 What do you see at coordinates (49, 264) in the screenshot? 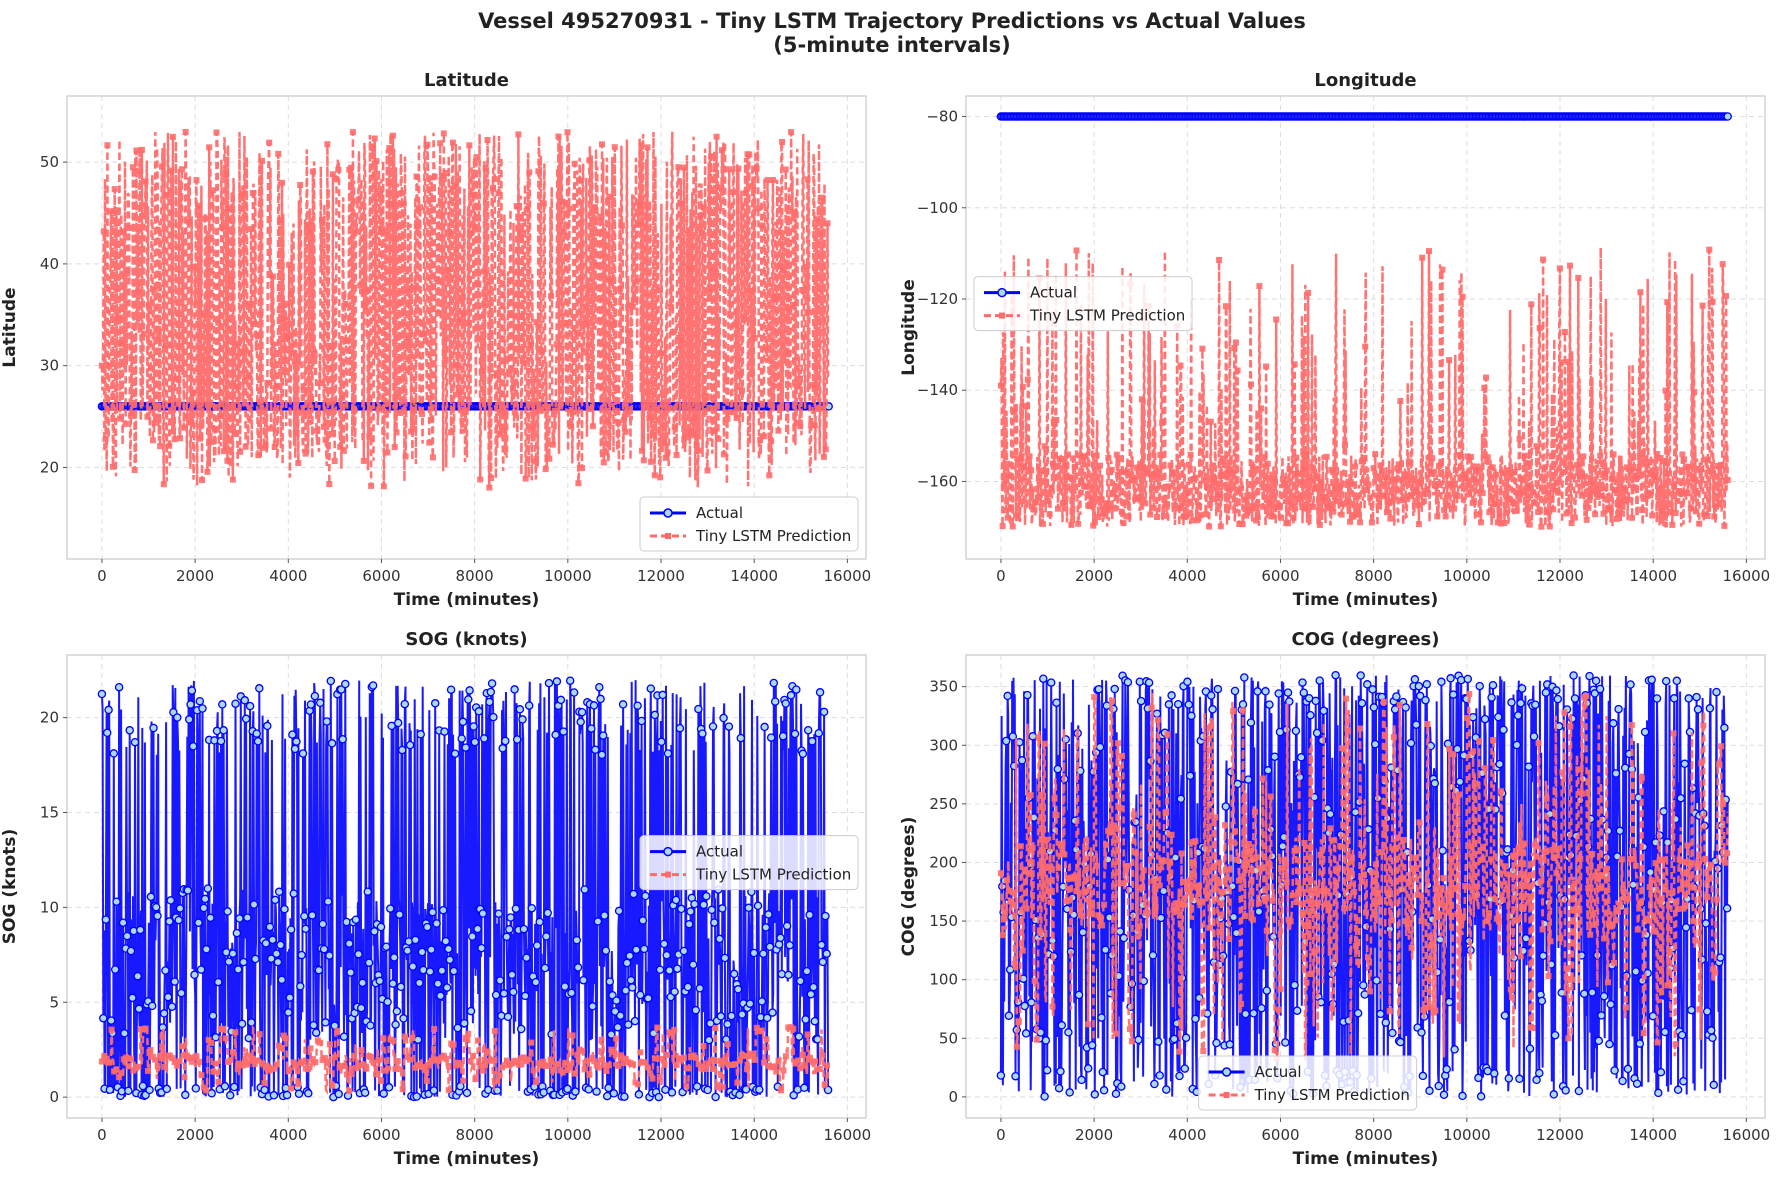
I see `y-tick-label: 40` at bounding box center [49, 264].